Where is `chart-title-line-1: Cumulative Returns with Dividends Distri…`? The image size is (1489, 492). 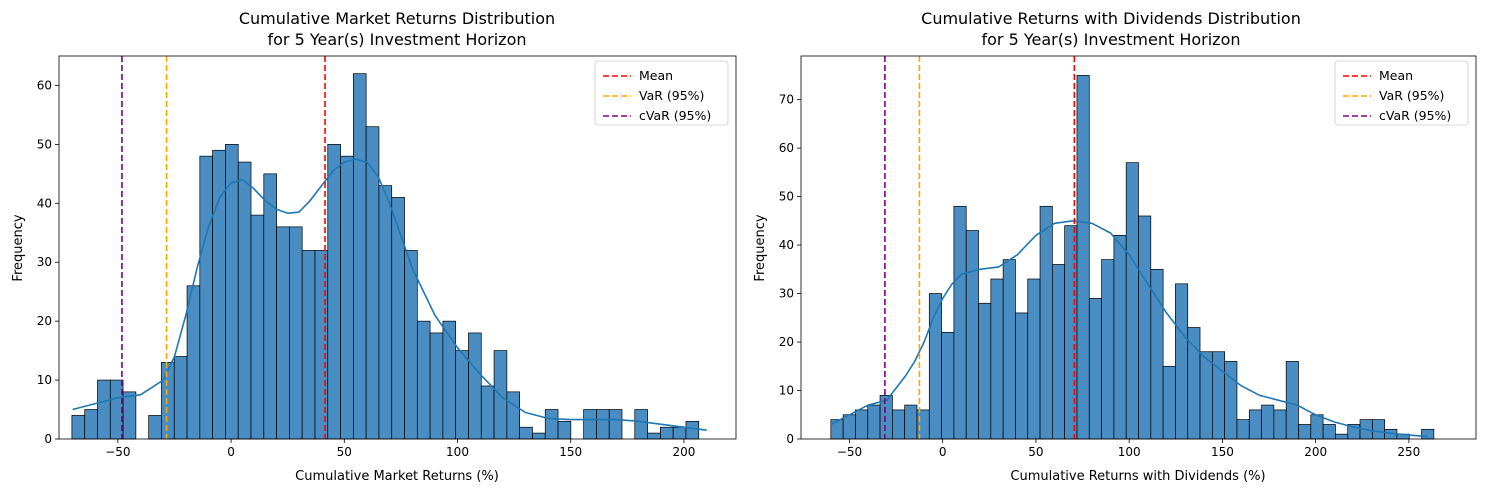
chart-title-line-1: Cumulative Returns with Dividends Distri… is located at coordinates (1111, 18).